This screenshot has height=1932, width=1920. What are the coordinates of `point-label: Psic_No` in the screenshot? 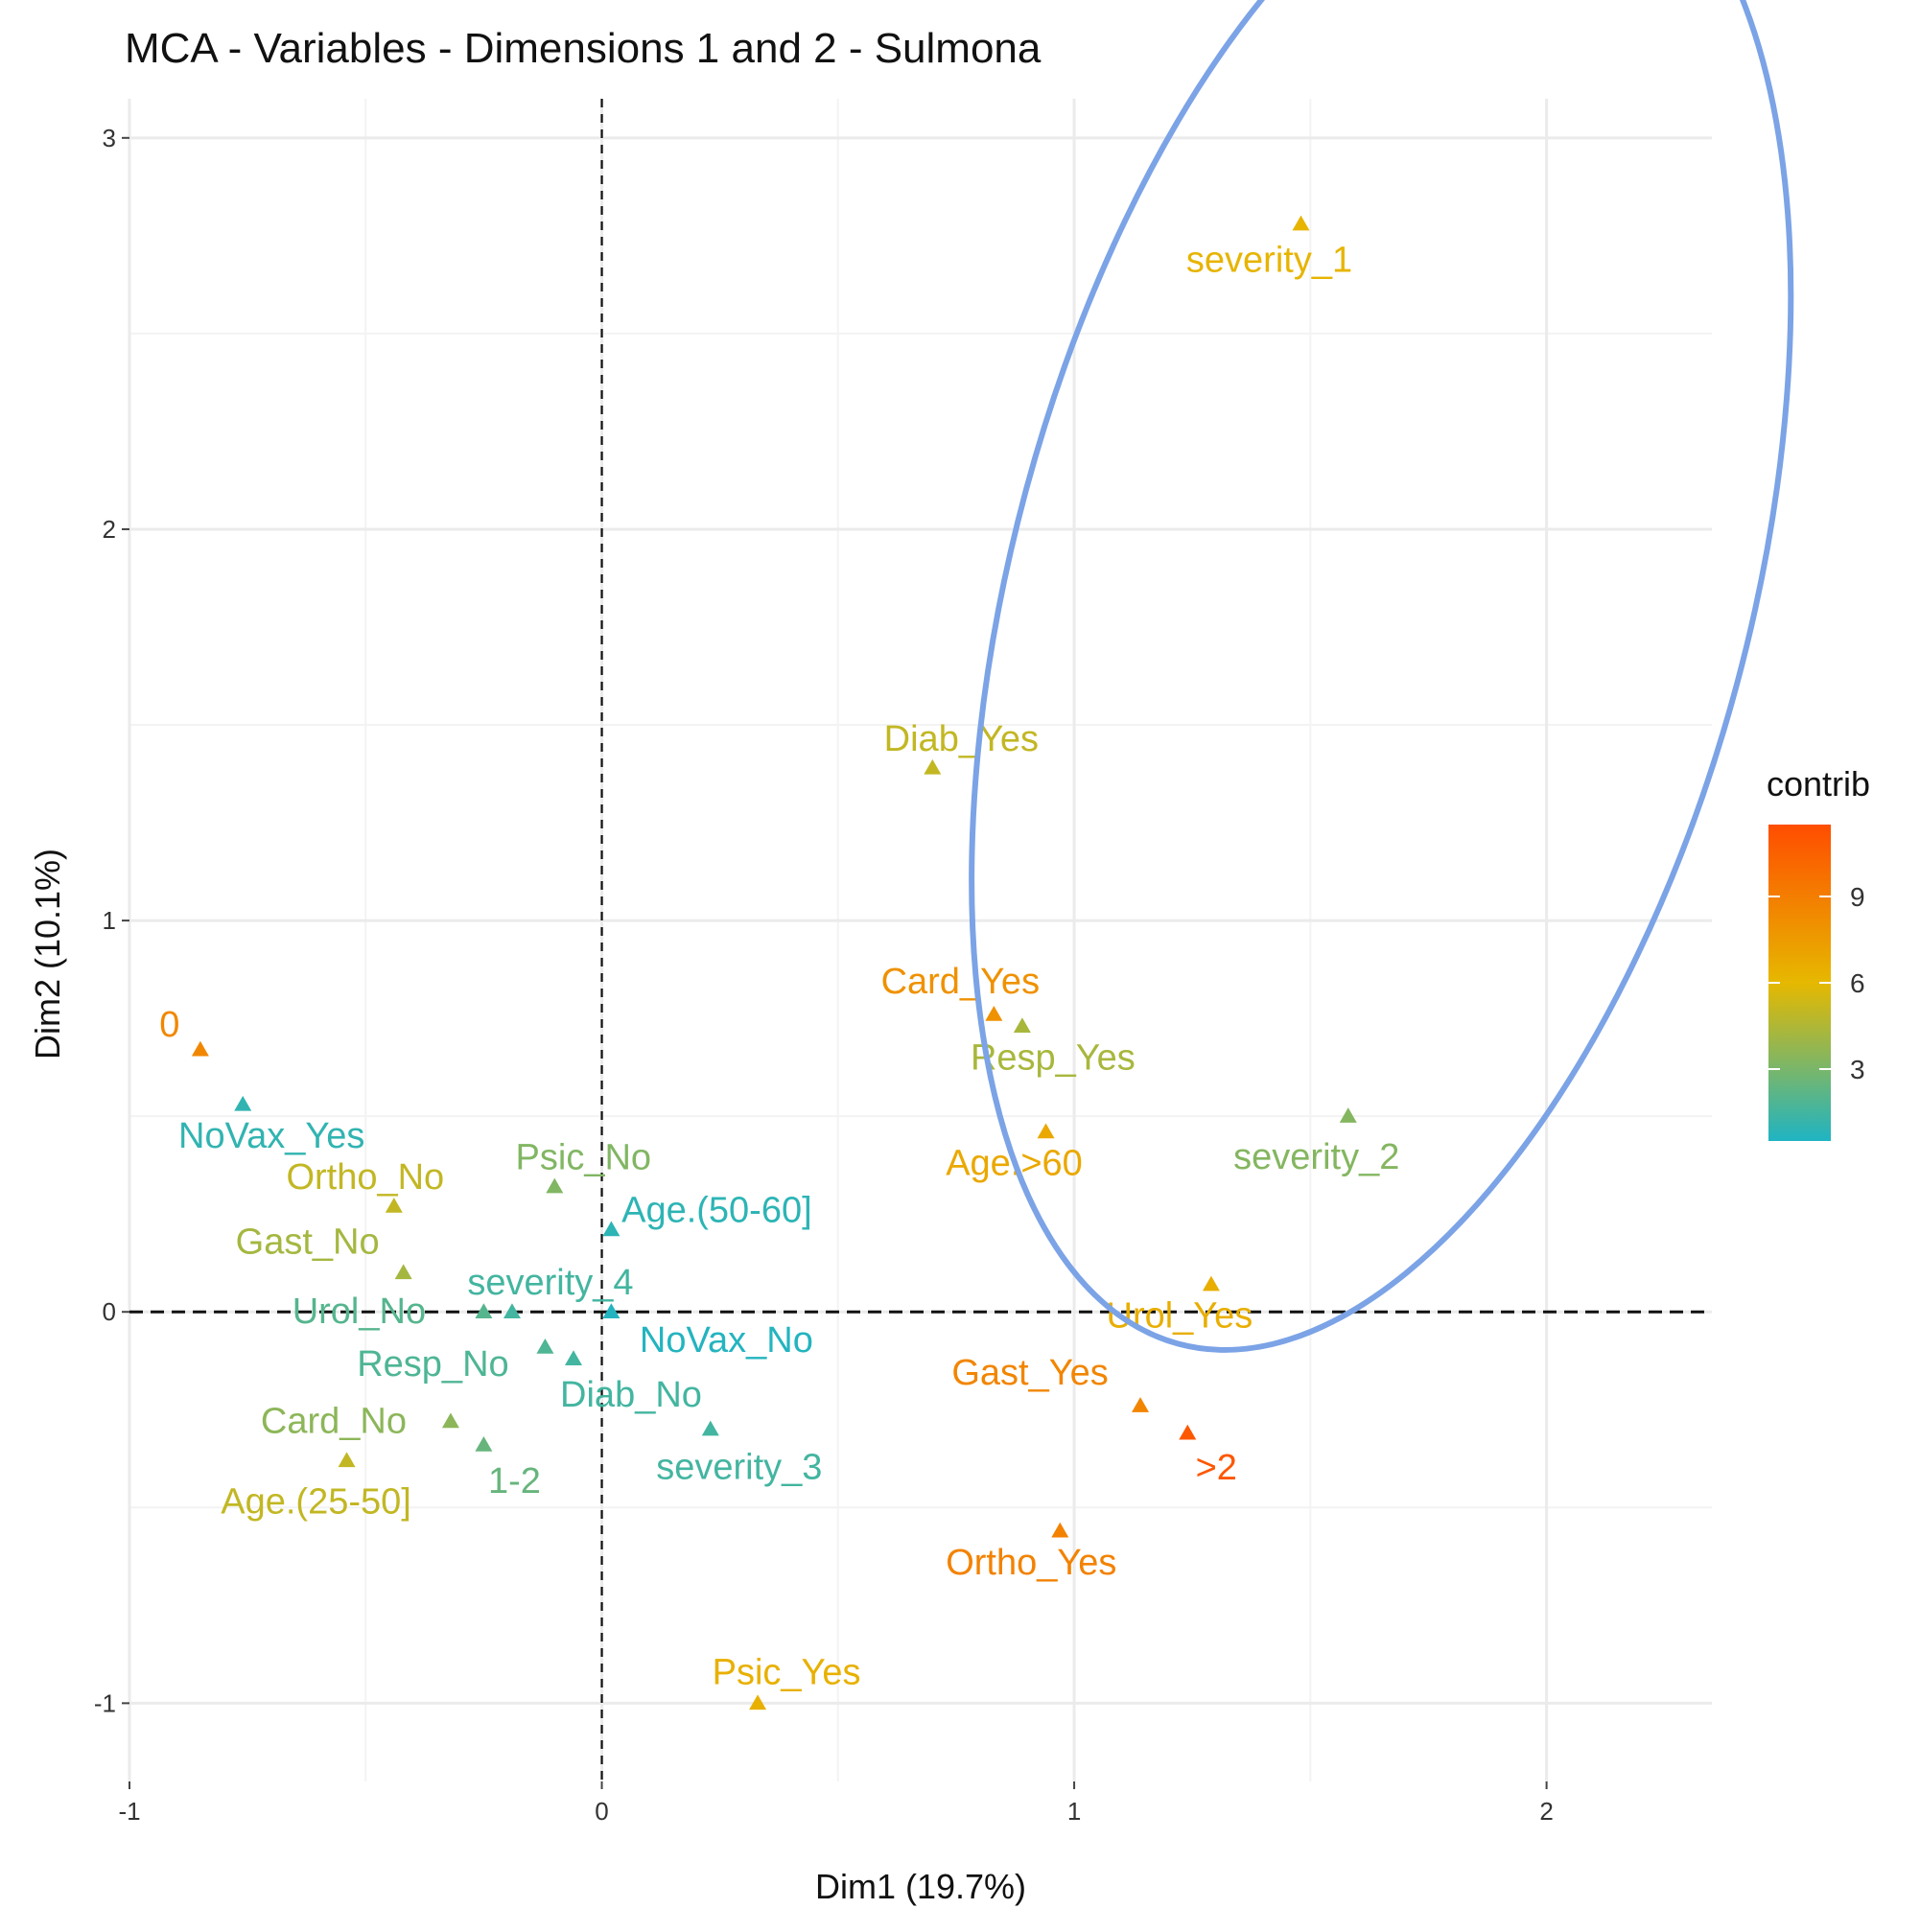 It's located at (584, 1158).